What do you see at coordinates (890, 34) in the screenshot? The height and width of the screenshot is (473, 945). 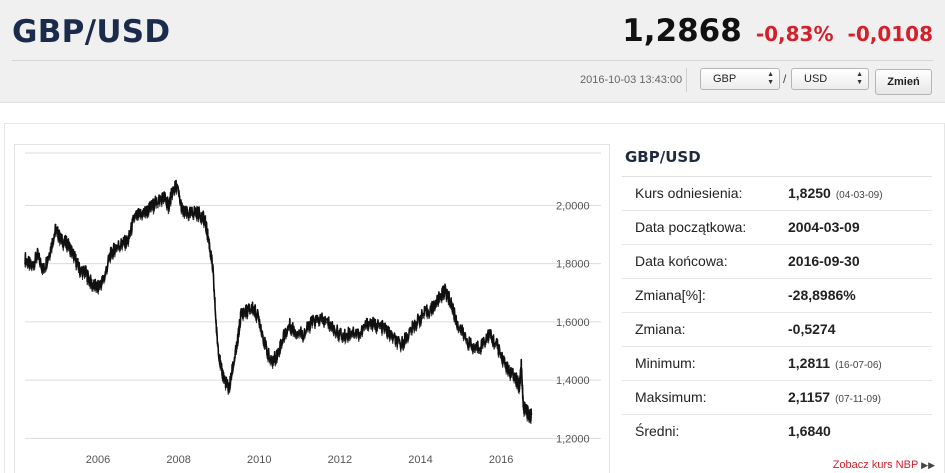 I see `change-absolute: -0,0108` at bounding box center [890, 34].